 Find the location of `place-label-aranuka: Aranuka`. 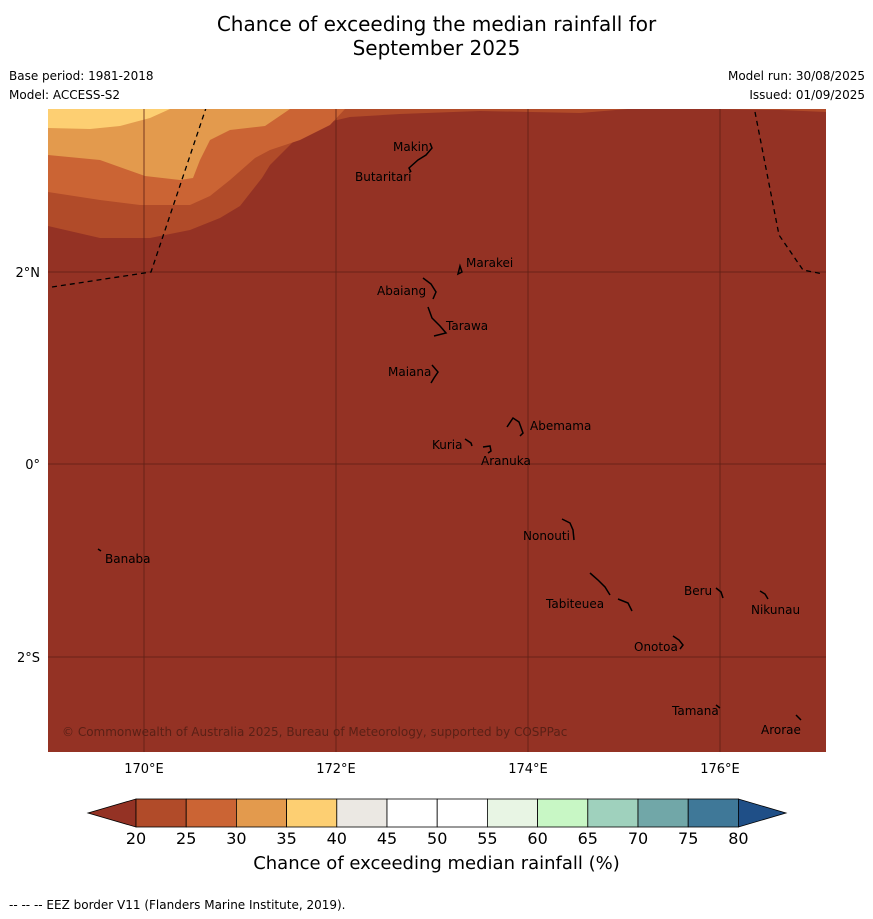

place-label-aranuka: Aranuka is located at coordinates (506, 461).